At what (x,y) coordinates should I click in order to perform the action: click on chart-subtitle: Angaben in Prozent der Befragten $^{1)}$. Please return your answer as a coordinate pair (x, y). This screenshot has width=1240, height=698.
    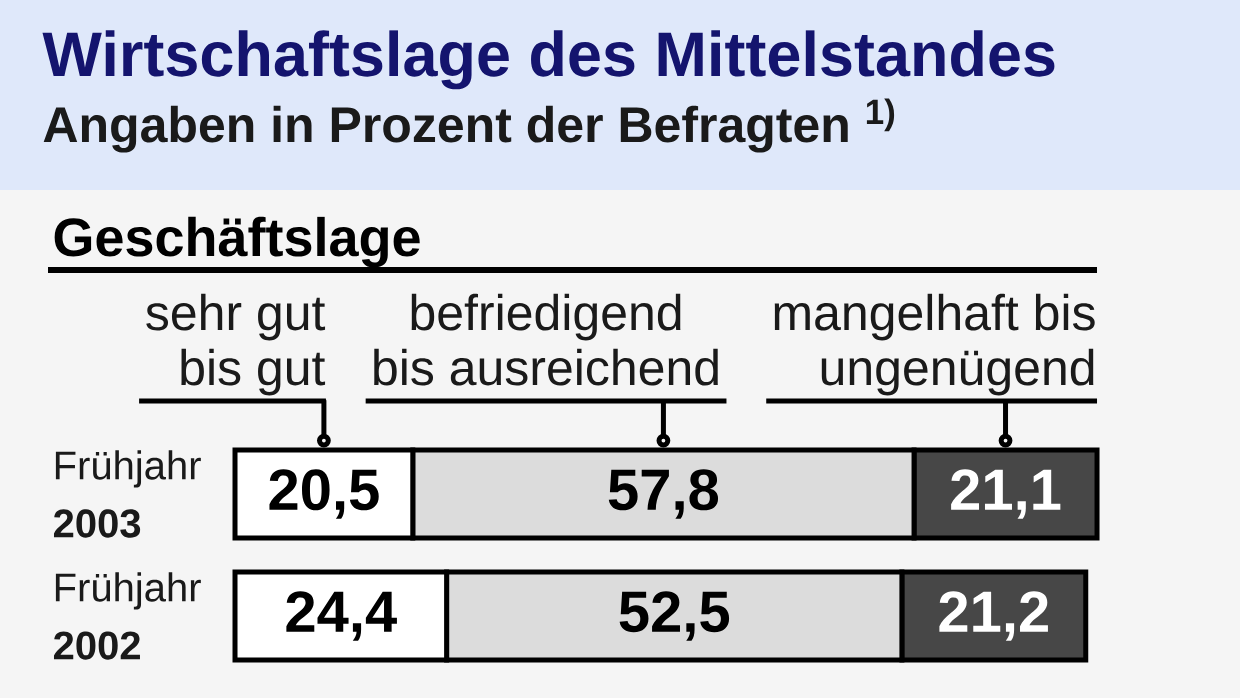
    Looking at the image, I should click on (469, 125).